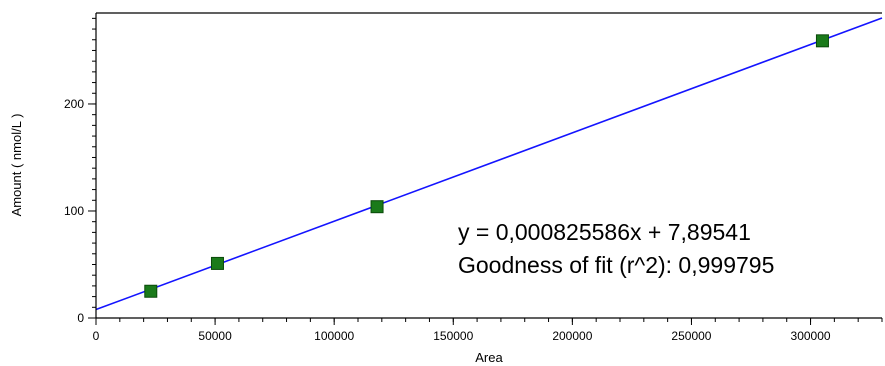 This screenshot has width=885, height=366. I want to click on x-tick-label: 300000, so click(811, 336).